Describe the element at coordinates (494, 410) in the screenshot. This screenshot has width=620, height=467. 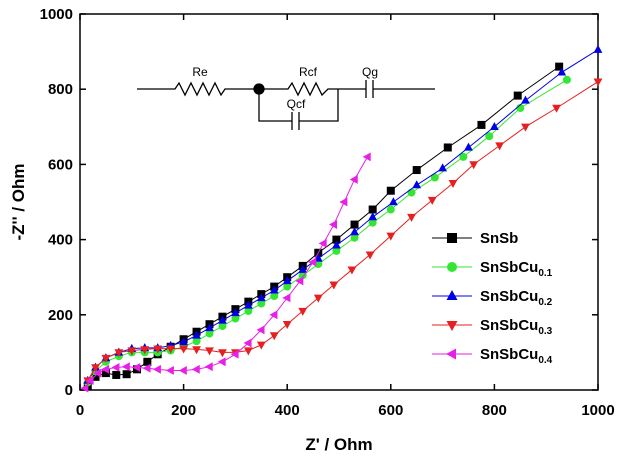
I see `x-tick-label: 800` at that location.